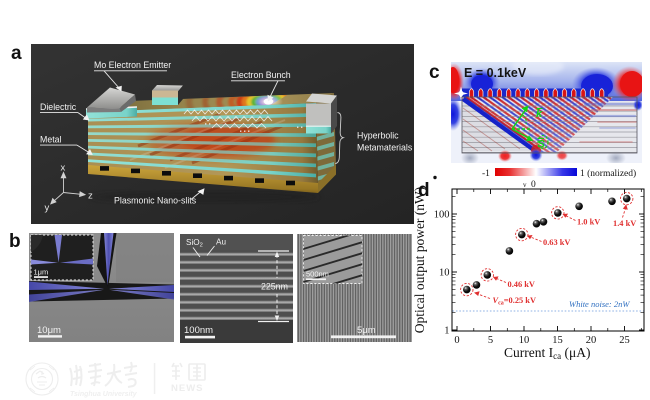 The width and height of the screenshot is (650, 400). Describe the element at coordinates (274, 287) in the screenshot. I see `svg-text: 225nm` at that location.